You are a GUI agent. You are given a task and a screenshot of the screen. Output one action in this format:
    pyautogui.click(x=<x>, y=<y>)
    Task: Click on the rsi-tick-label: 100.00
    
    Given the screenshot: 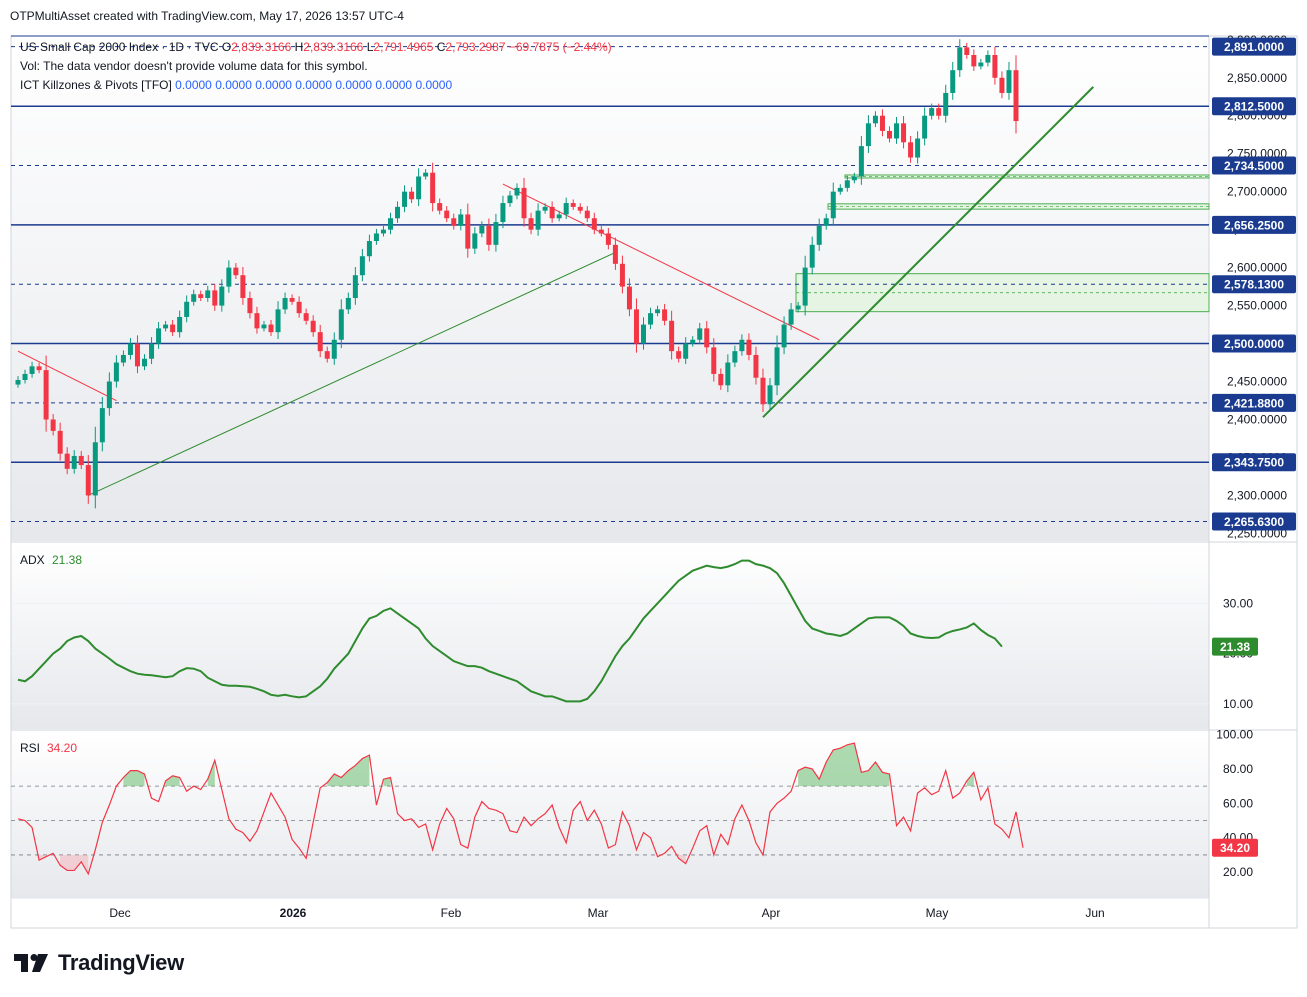 What is the action you would take?
    pyautogui.click(x=1234, y=734)
    